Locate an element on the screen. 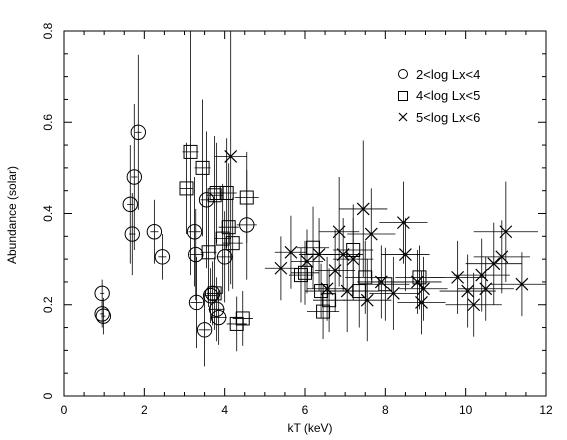 This screenshot has height=440, width=567. y-tick-label: 0.2 is located at coordinates (48, 304).